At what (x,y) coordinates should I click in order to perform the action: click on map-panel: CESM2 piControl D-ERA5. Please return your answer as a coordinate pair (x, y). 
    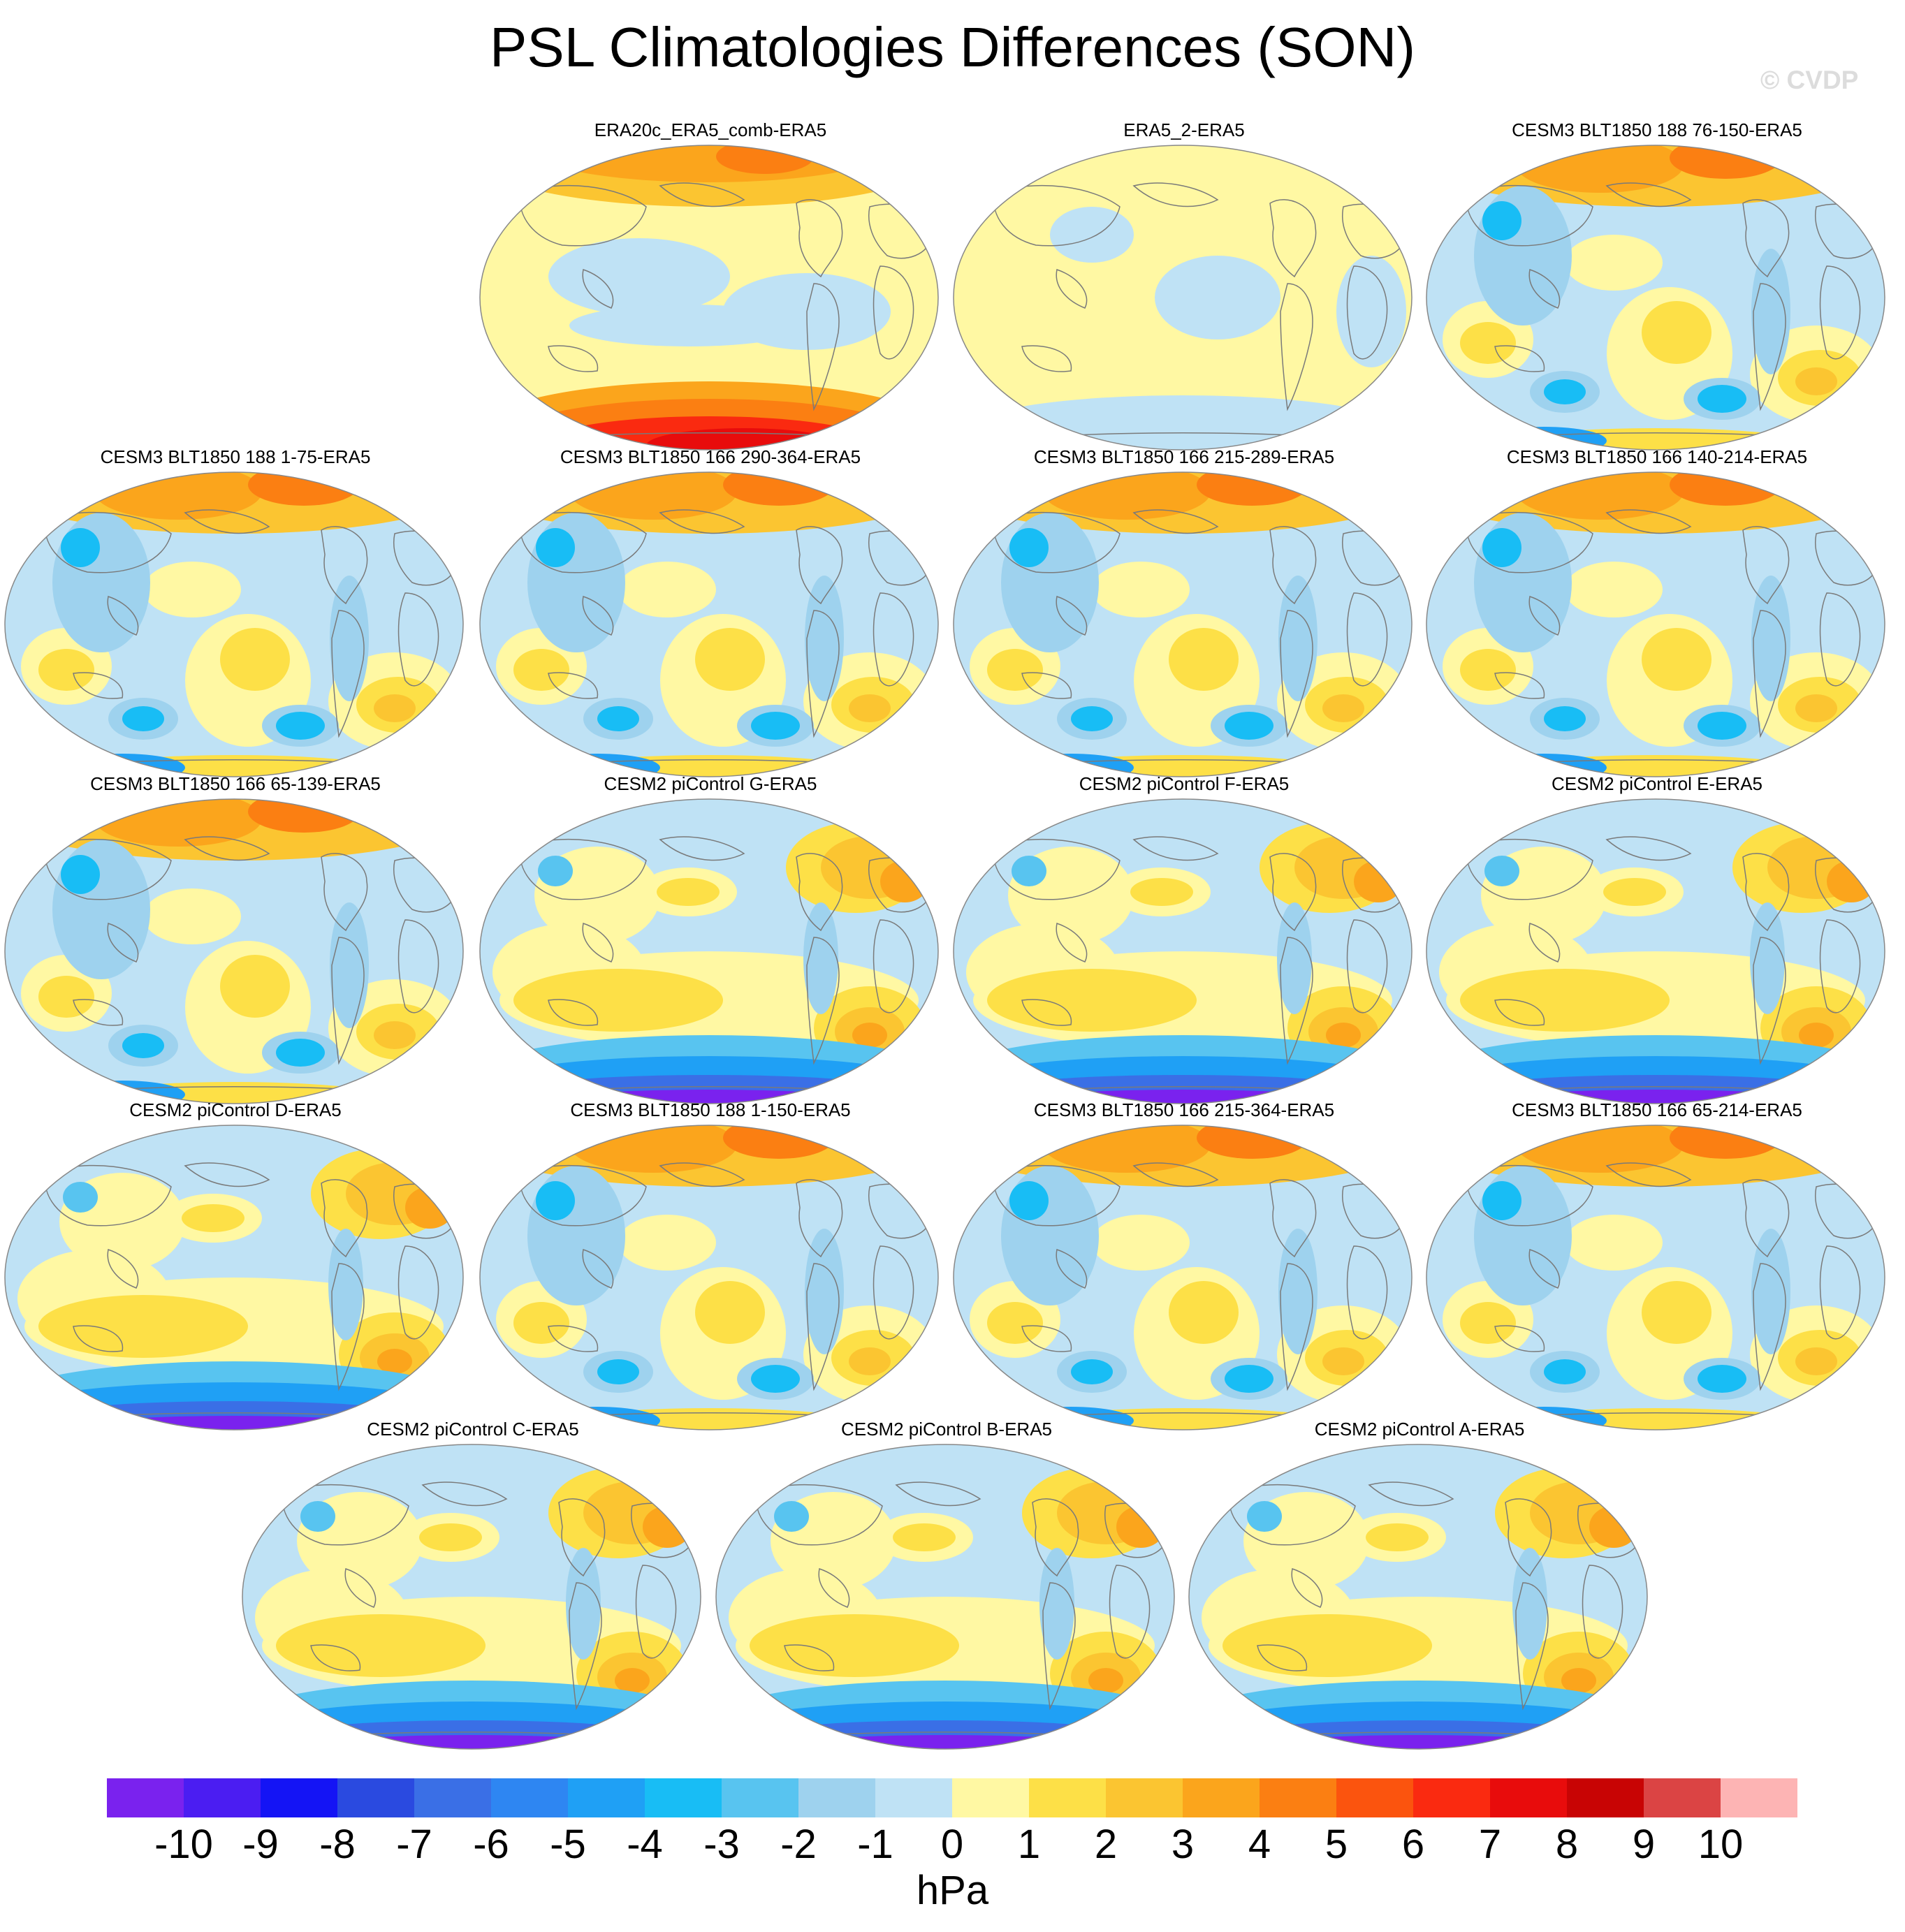
    Looking at the image, I should click on (235, 1266).